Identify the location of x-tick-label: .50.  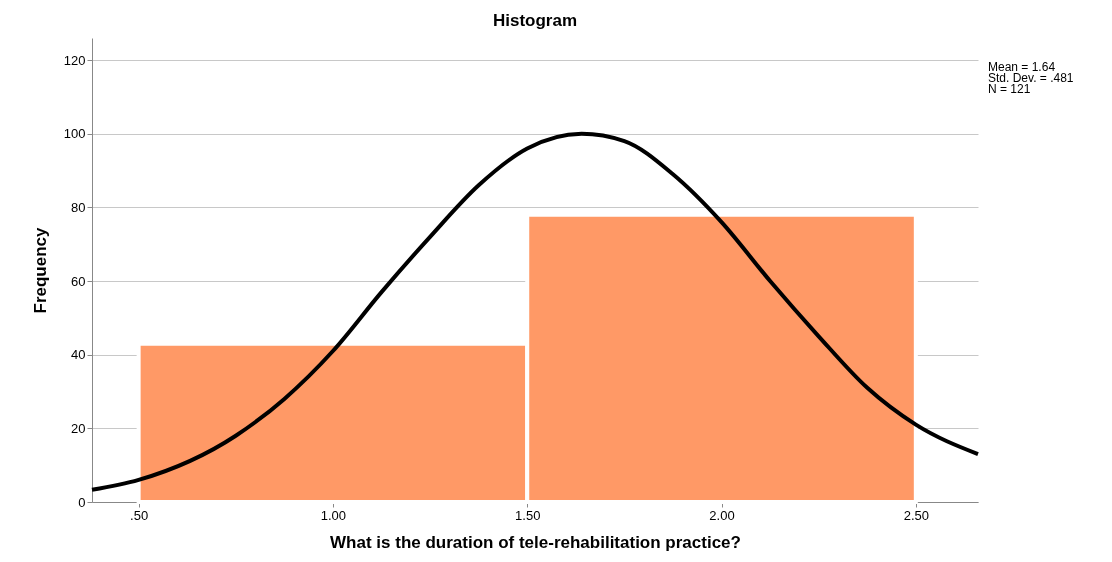
(139, 515).